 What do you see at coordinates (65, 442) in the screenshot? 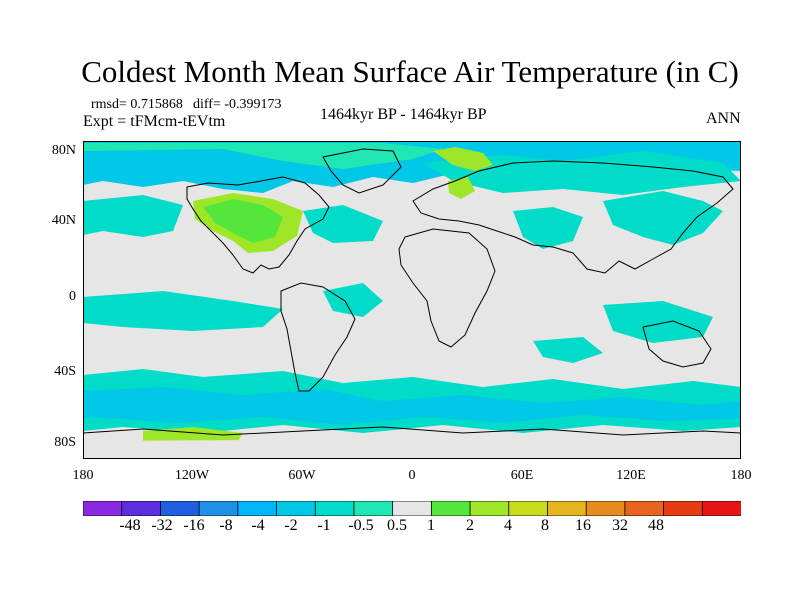
I see `lat-label-80s: 80S` at bounding box center [65, 442].